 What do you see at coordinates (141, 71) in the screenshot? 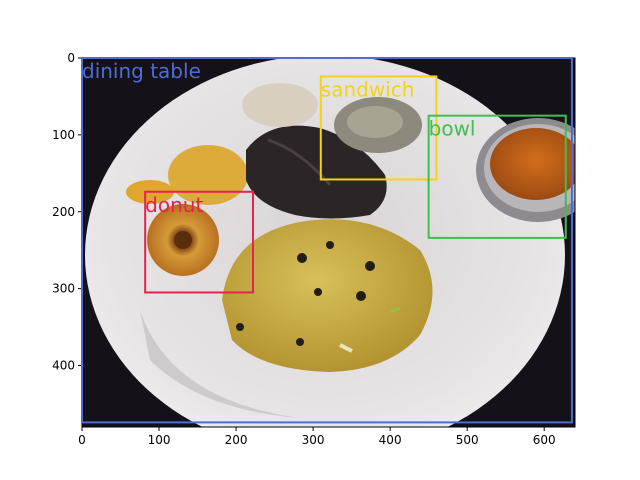
I see `dining-table-label: dining table` at bounding box center [141, 71].